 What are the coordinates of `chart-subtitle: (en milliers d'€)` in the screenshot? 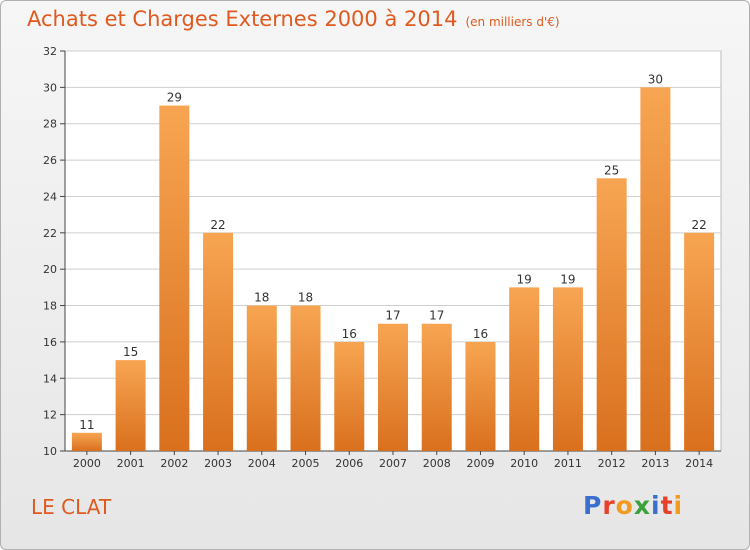 It's located at (512, 22).